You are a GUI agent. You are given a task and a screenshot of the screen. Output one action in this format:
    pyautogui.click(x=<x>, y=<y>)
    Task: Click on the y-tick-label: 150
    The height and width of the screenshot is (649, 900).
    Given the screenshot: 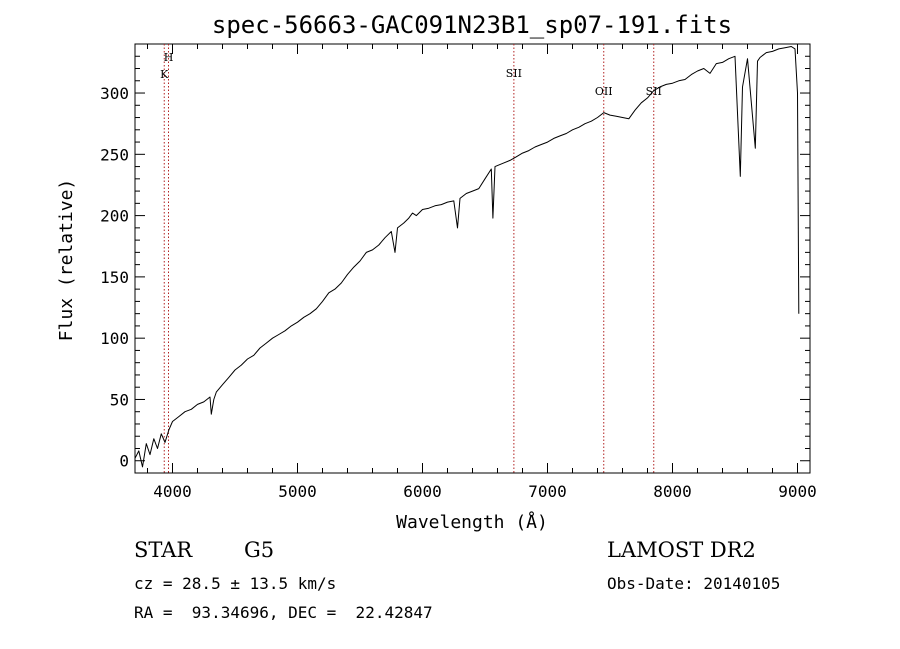 What is the action you would take?
    pyautogui.click(x=114, y=277)
    